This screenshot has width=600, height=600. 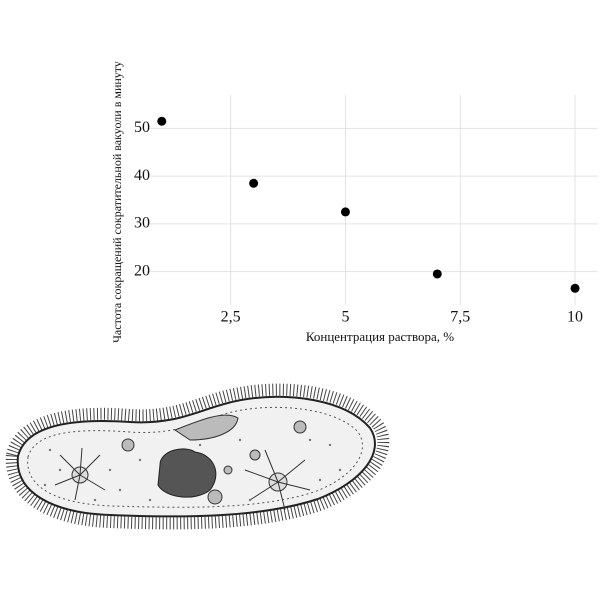 I want to click on y-tick-label: 20, so click(x=142, y=270).